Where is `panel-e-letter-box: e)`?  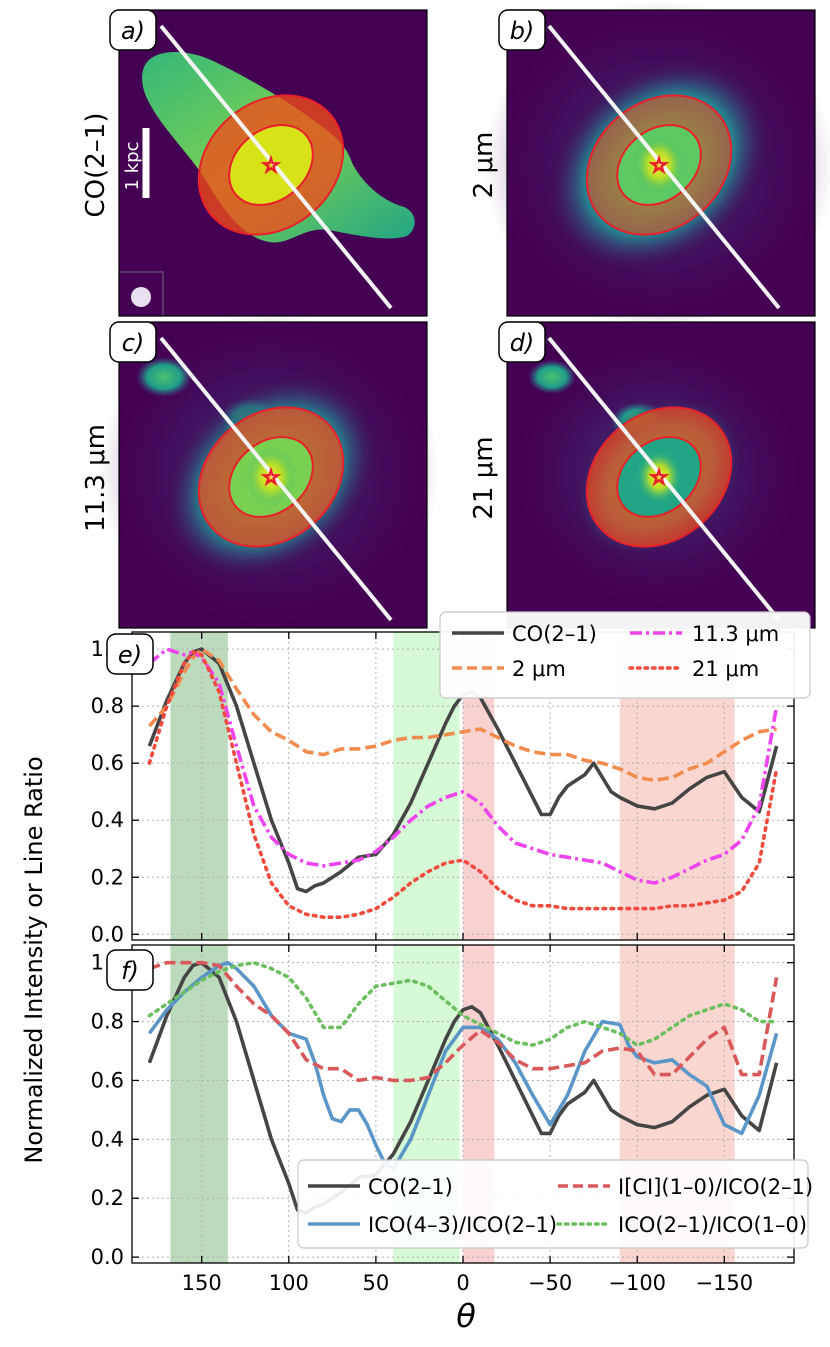
panel-e-letter-box: e) is located at coordinates (130, 654).